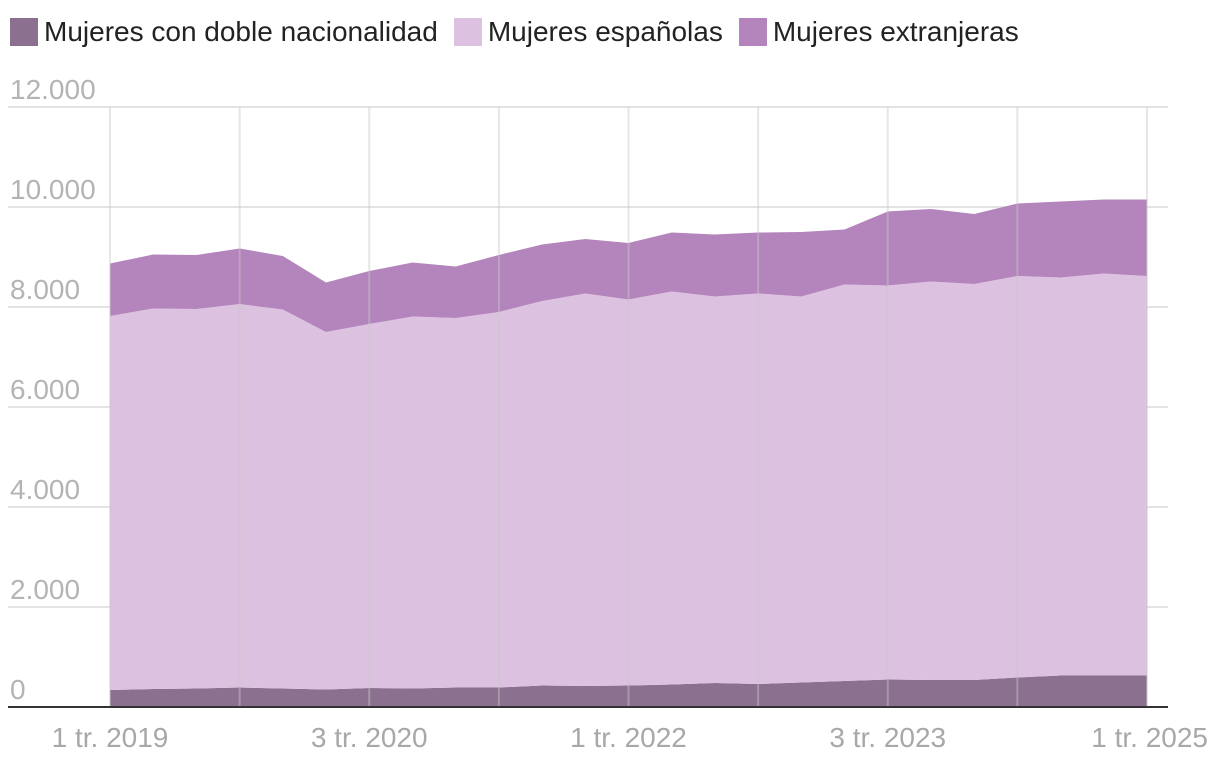 The image size is (1220, 760). What do you see at coordinates (1149, 737) in the screenshot?
I see `x-tick-label-4: 1 tr. 2025` at bounding box center [1149, 737].